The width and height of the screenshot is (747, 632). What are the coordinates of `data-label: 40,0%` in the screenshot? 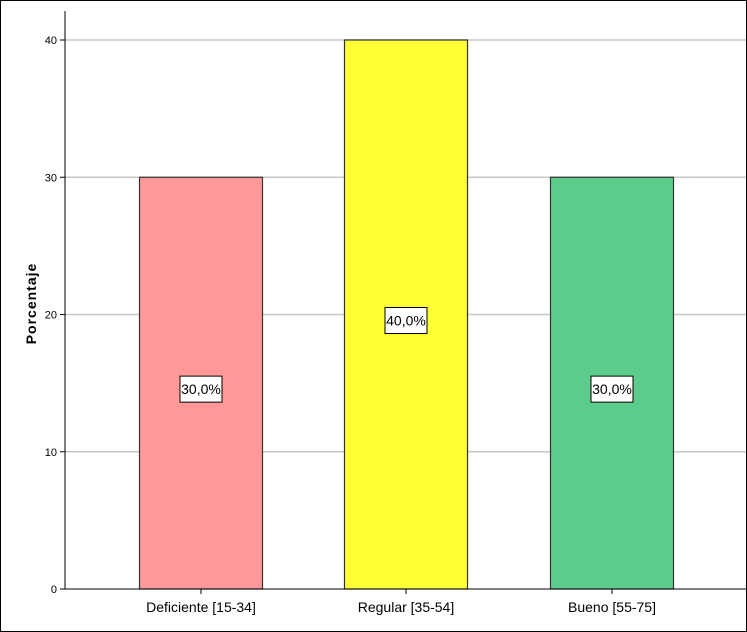 It's located at (406, 320).